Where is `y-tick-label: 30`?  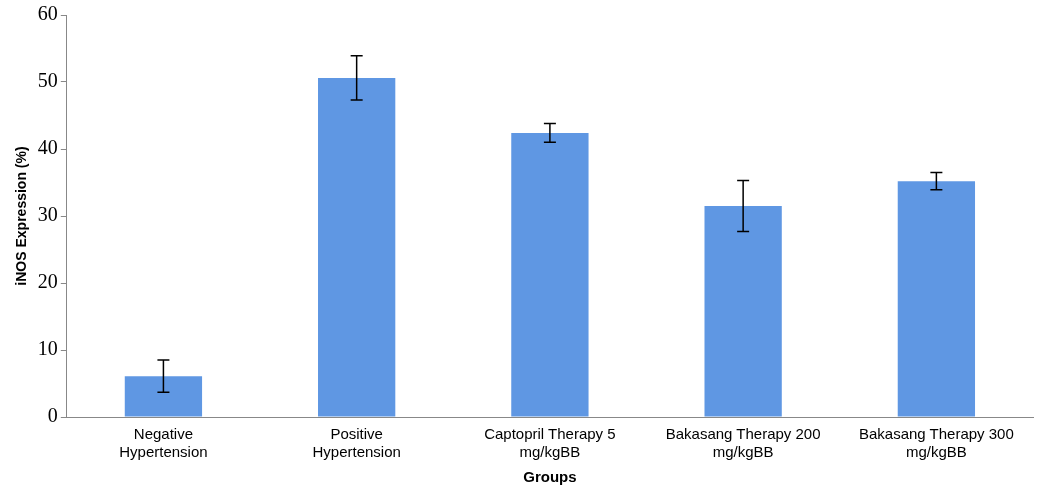
y-tick-label: 30 is located at coordinates (47, 214).